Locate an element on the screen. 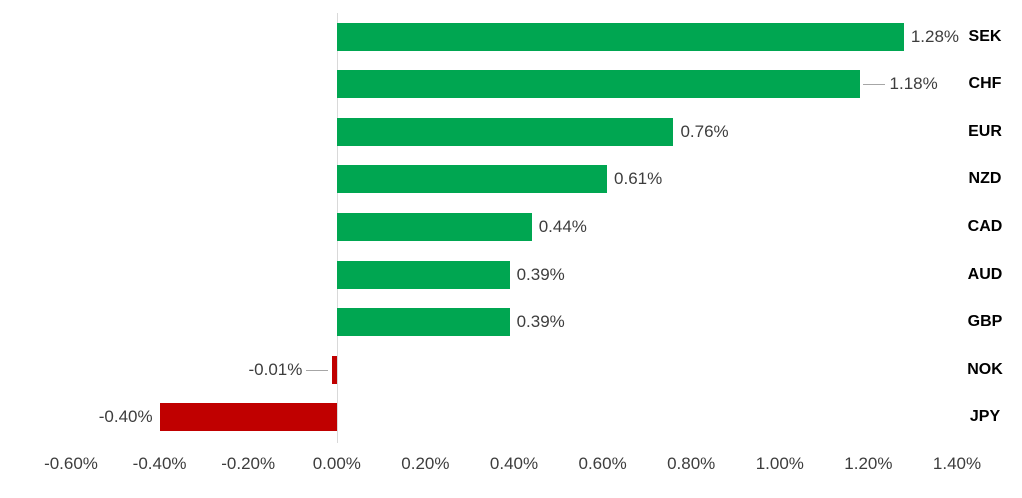 The width and height of the screenshot is (1022, 498). value-label-gbp: 0.39% is located at coordinates (540, 322).